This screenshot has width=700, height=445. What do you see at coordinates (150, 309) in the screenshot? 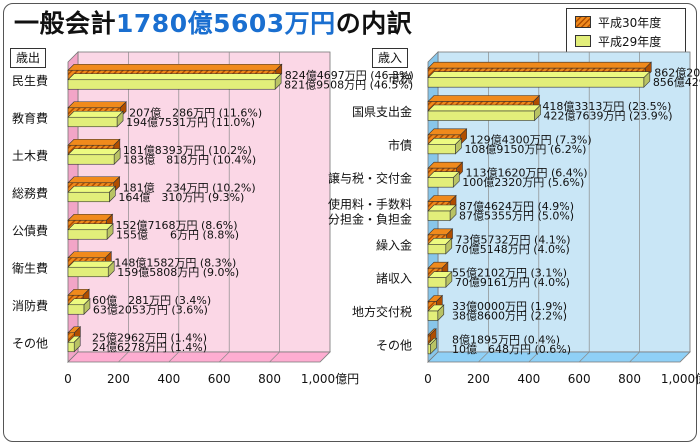
I see `exp-bar-h29-value-label: 63億2053万円 (3.6%)` at bounding box center [150, 309].